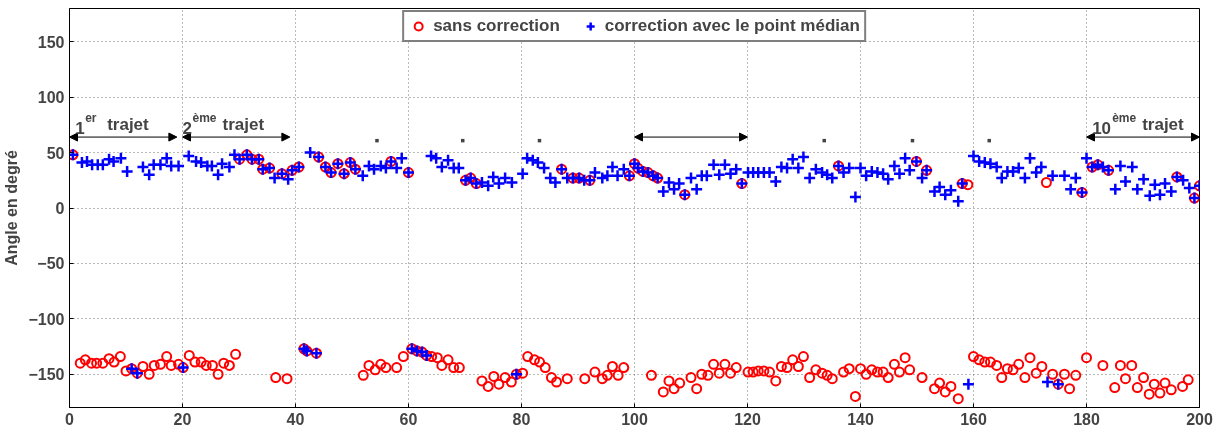 The image size is (1227, 427). Describe the element at coordinates (12, 208) in the screenshot. I see `y-axis-title: Angle en degré` at that location.